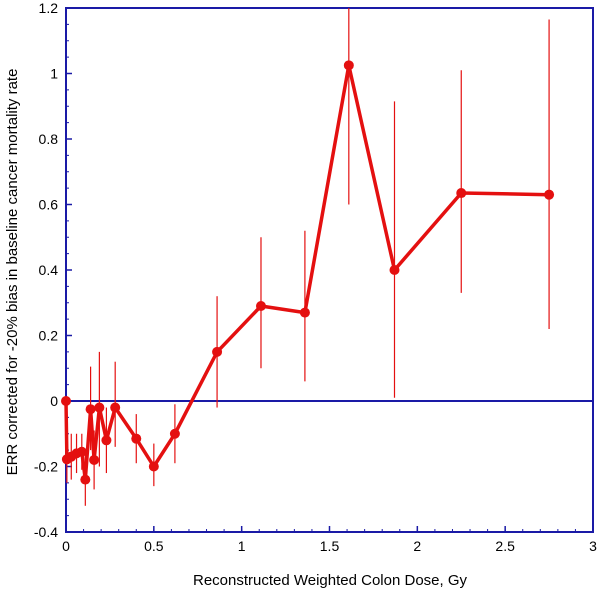 The width and height of the screenshot is (600, 589). I want to click on y-tick-label: 0.8, so click(49, 139).